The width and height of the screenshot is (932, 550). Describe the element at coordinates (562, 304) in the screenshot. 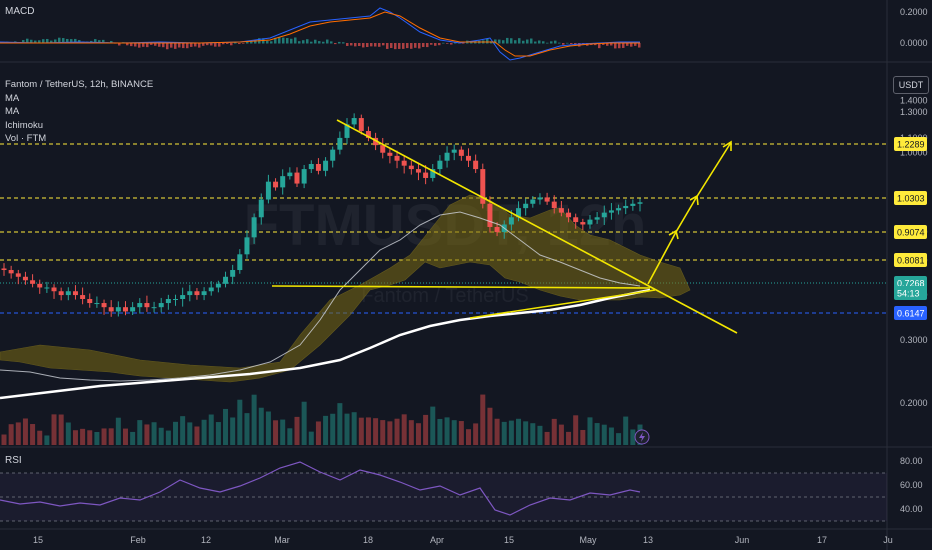

I see `support-trendline` at that location.